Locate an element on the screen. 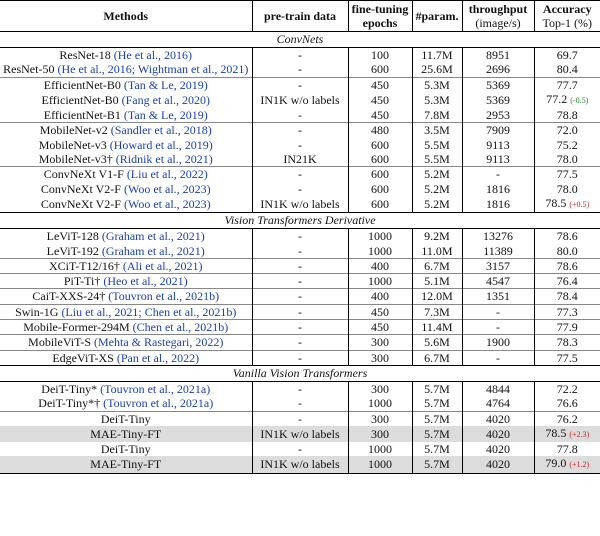 The width and height of the screenshot is (600, 536). header-params: #param. is located at coordinates (437, 16).